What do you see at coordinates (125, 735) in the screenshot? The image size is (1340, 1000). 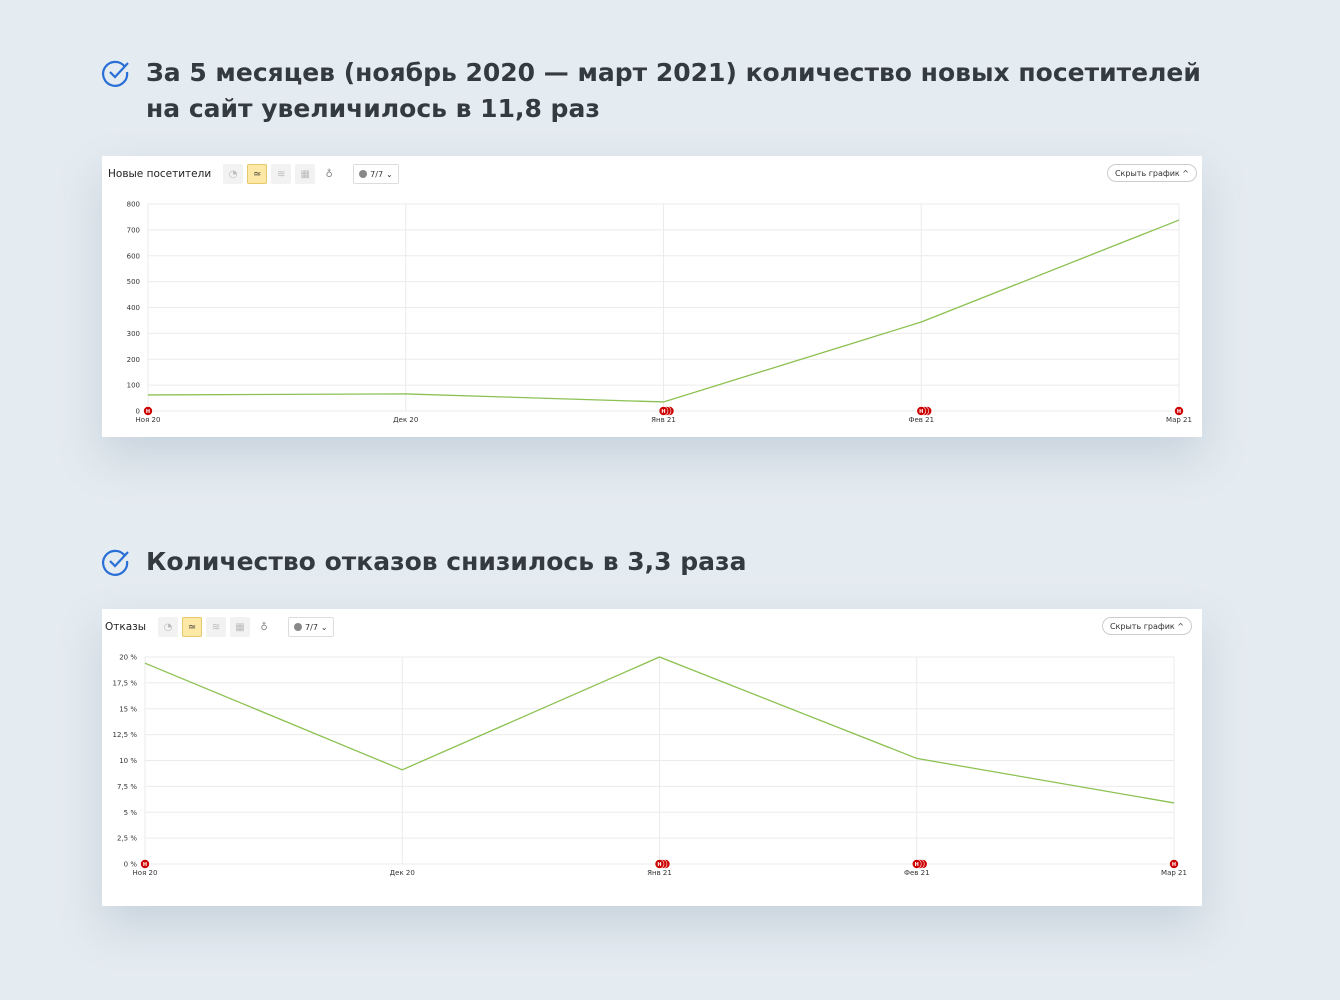 I see `y-tick-label: 12,5 %` at bounding box center [125, 735].